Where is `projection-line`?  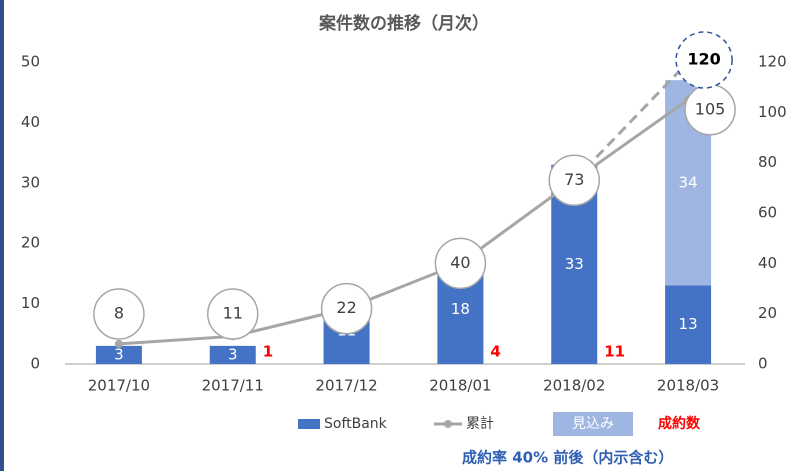 projection-line is located at coordinates (631, 121).